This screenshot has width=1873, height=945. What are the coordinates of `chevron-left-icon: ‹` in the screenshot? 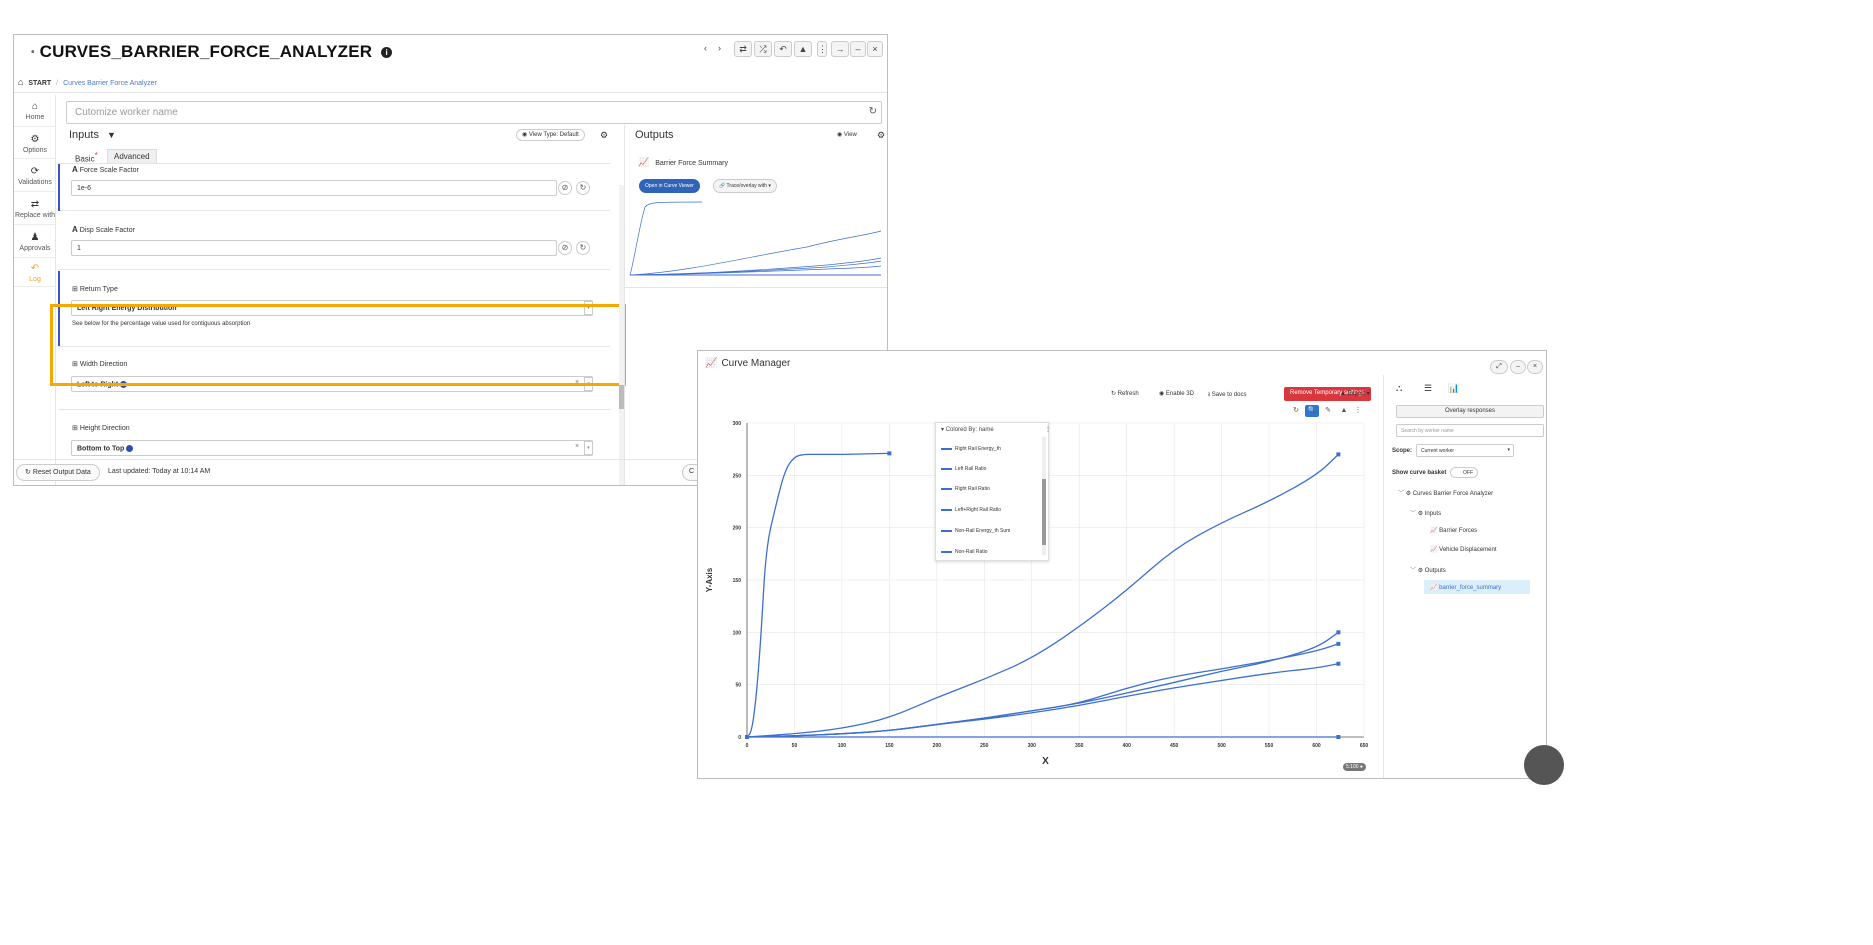 It's located at (705, 48).